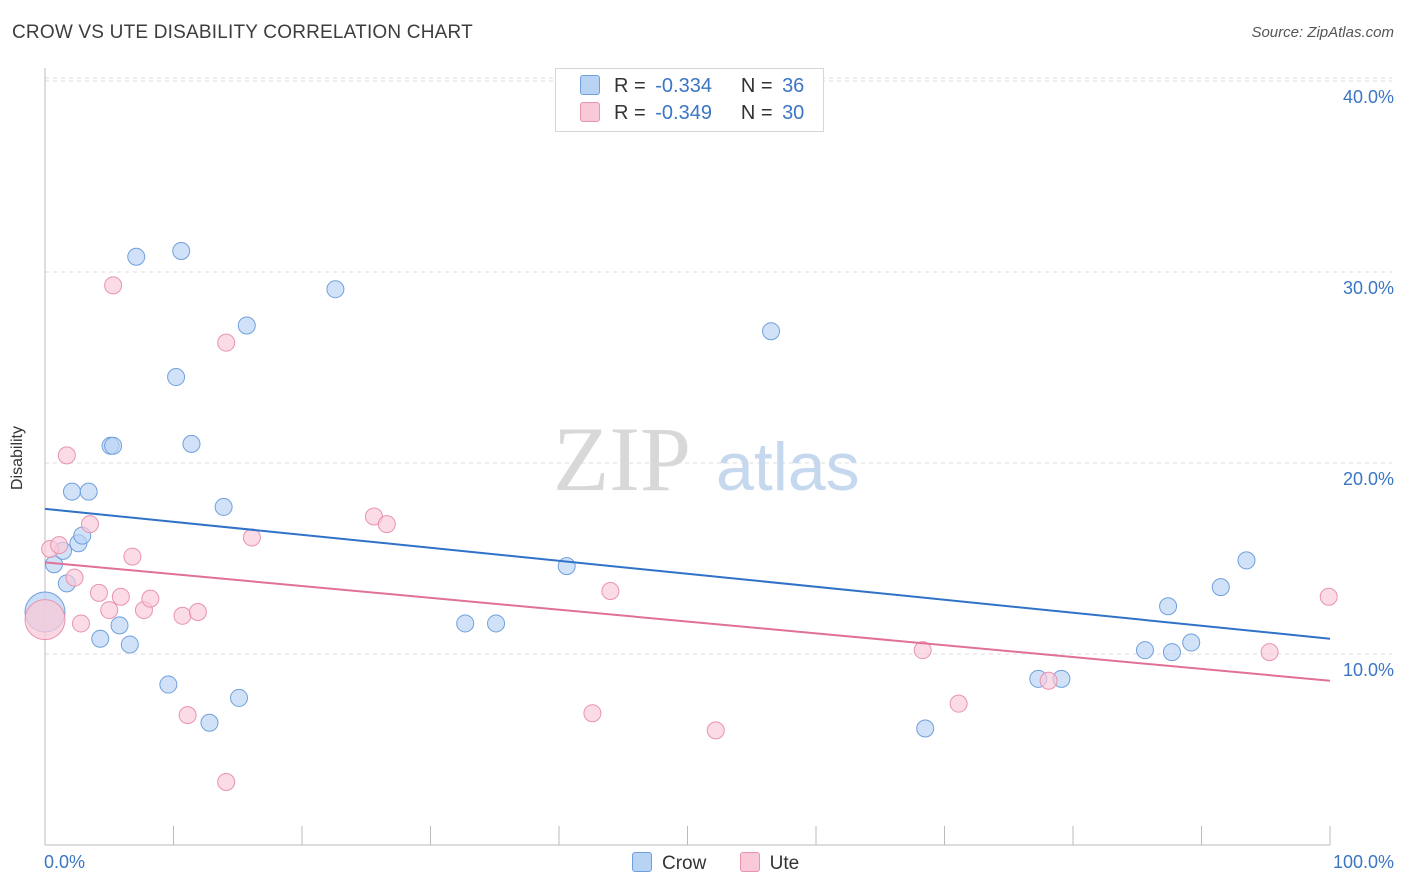 Image resolution: width=1406 pixels, height=892 pixels. Describe the element at coordinates (622, 459) in the screenshot. I see `watermark-zip: ZIP` at that location.